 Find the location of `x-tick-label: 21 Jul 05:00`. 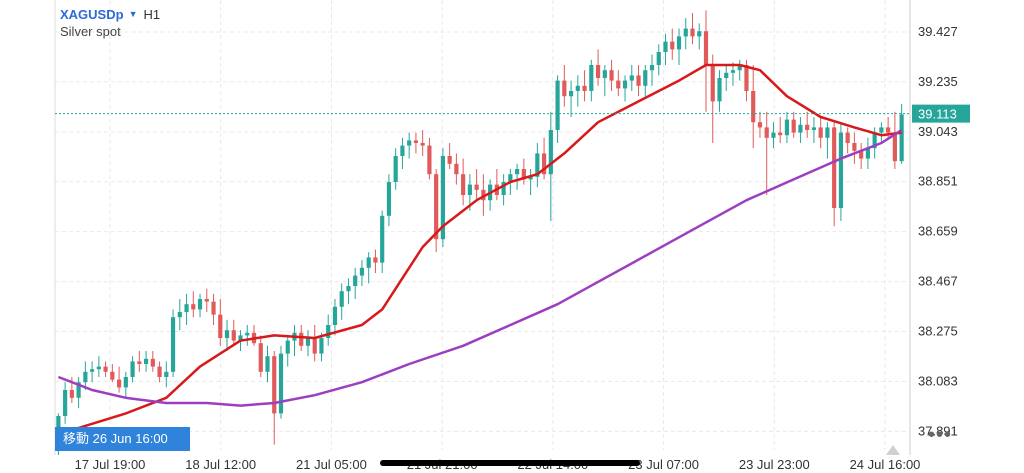

x-tick-label: 21 Jul 05:00 is located at coordinates (331, 464).